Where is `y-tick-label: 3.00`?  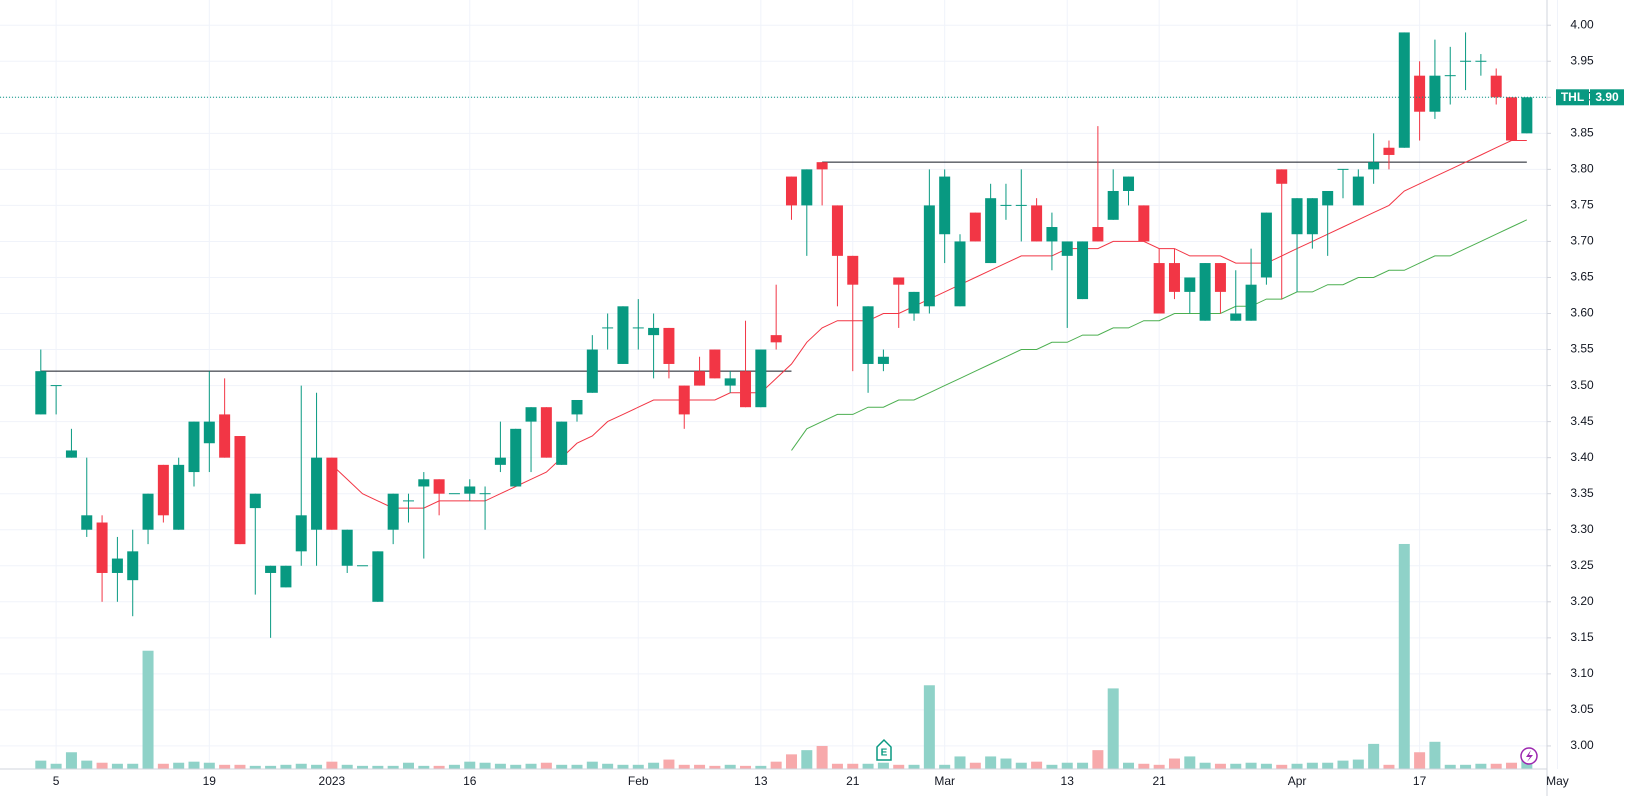
y-tick-label: 3.00 is located at coordinates (1582, 745).